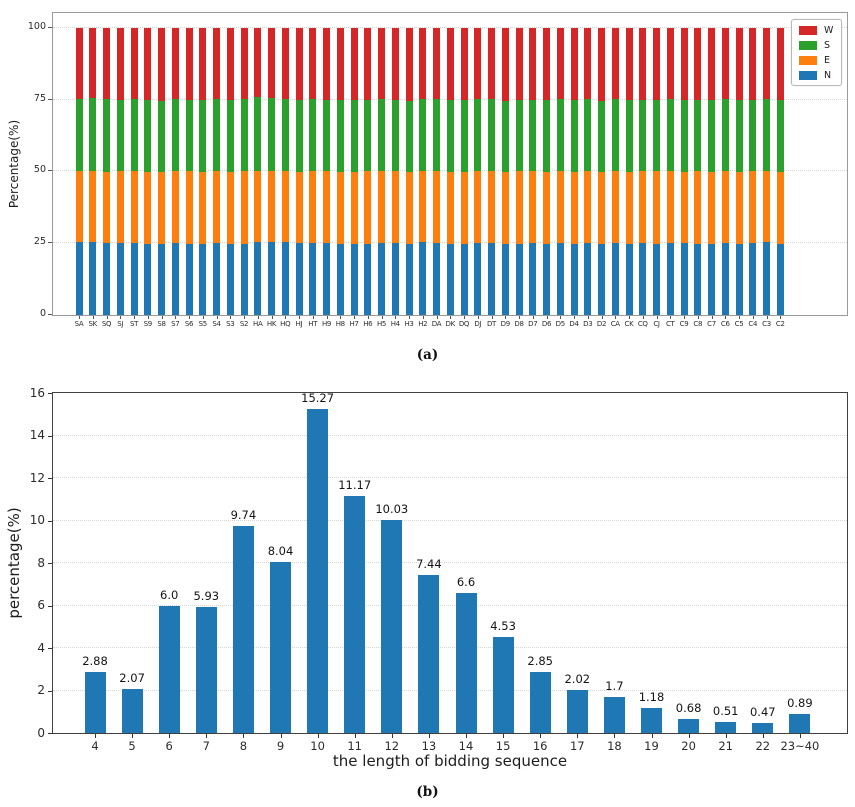 The image size is (855, 807). What do you see at coordinates (41, 690) in the screenshot?
I see `y-tick-label: 2` at bounding box center [41, 690].